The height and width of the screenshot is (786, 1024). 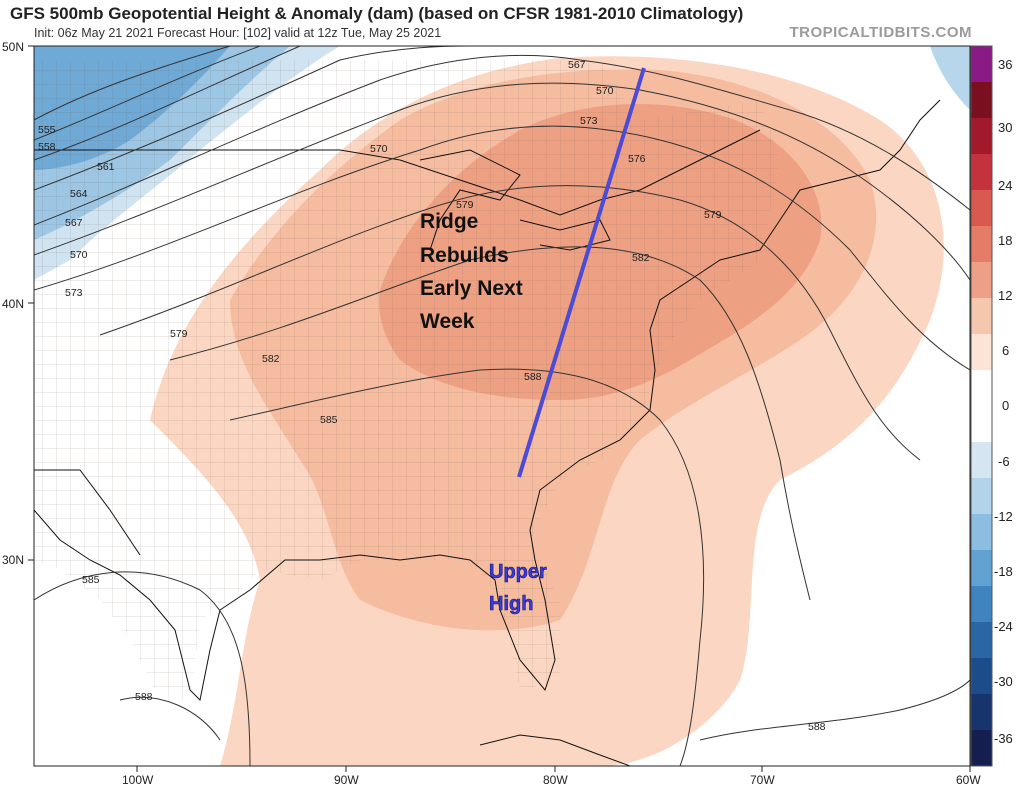 I want to click on great-lakes, so click(x=515, y=200).